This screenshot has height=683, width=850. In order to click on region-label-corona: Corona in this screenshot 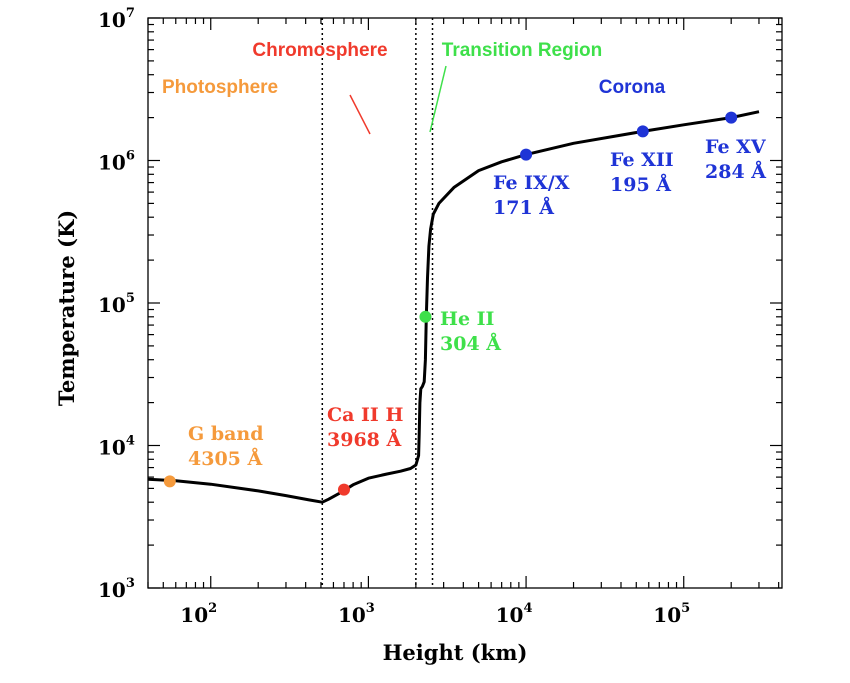, I will do `click(632, 87)`.